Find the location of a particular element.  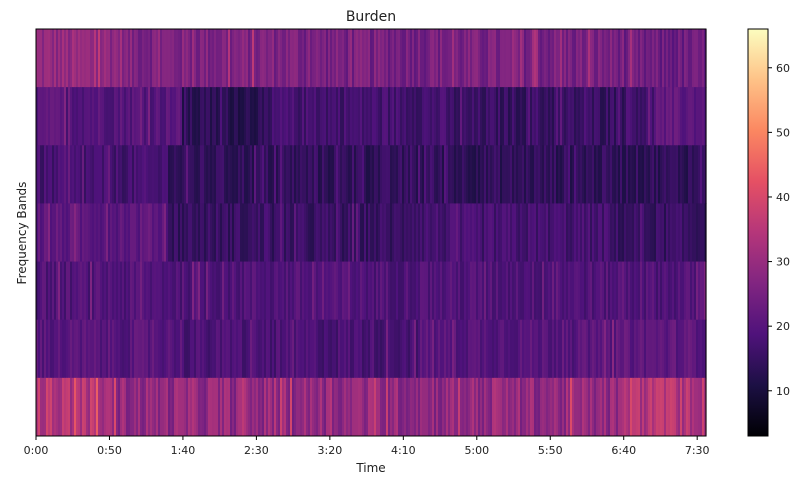

colorbar-tick-label: 10 is located at coordinates (783, 391).